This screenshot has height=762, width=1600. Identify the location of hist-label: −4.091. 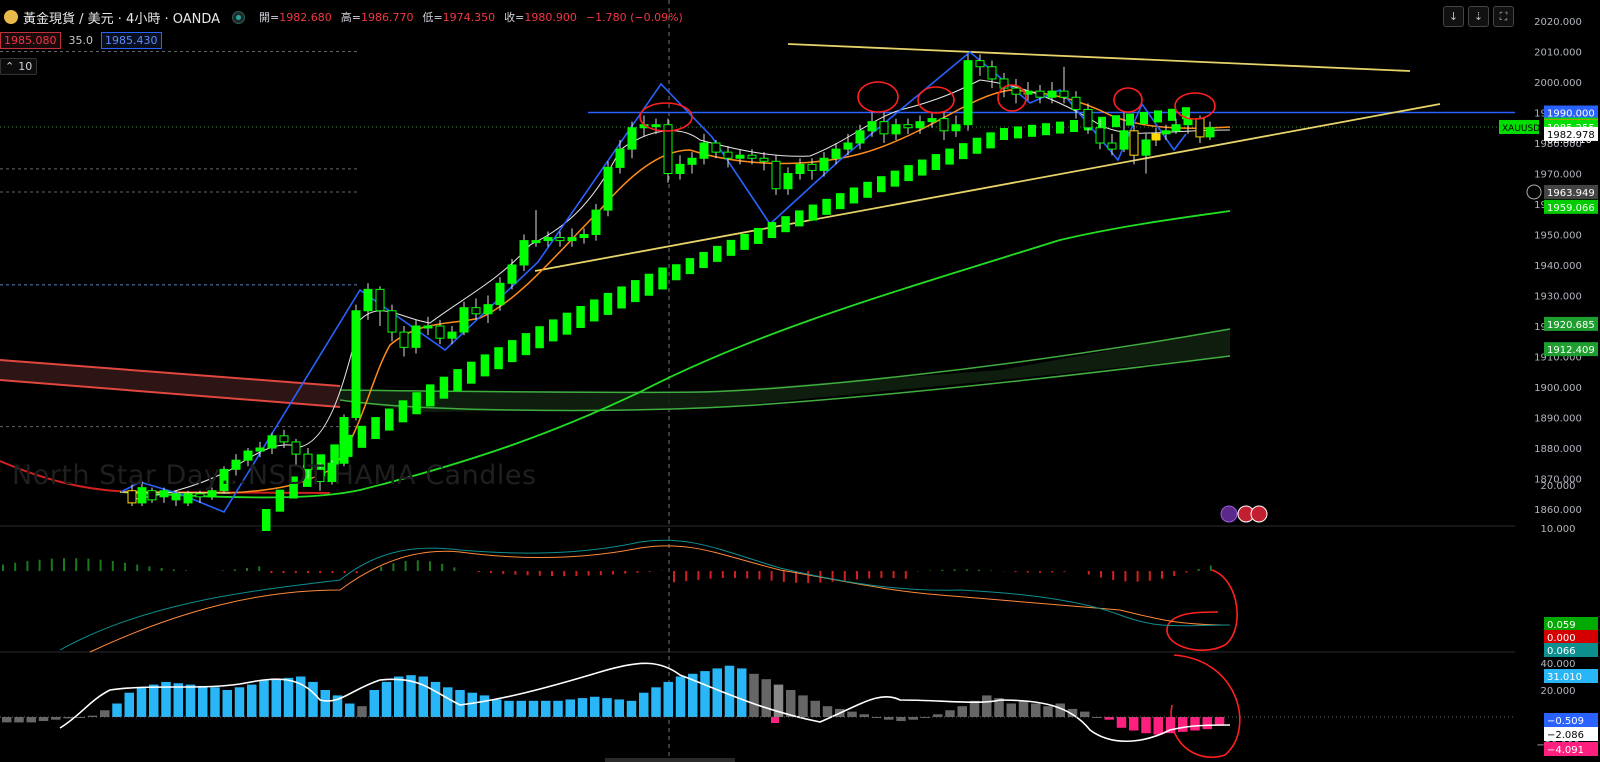
(1565, 750).